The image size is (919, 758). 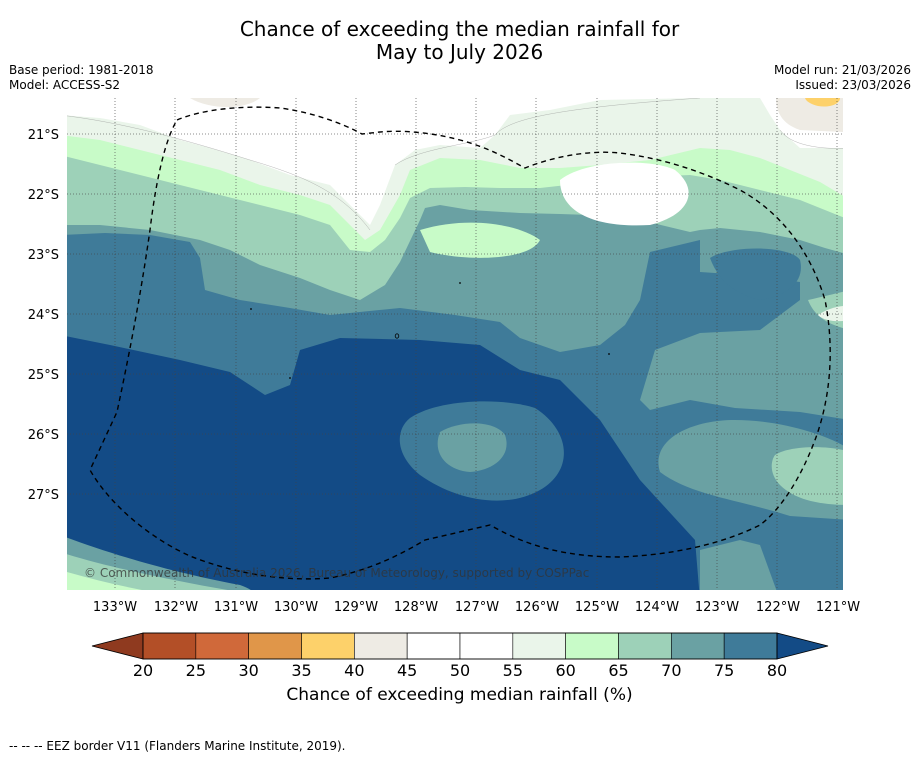 I want to click on colorbar-over-arrow, so click(x=802, y=646).